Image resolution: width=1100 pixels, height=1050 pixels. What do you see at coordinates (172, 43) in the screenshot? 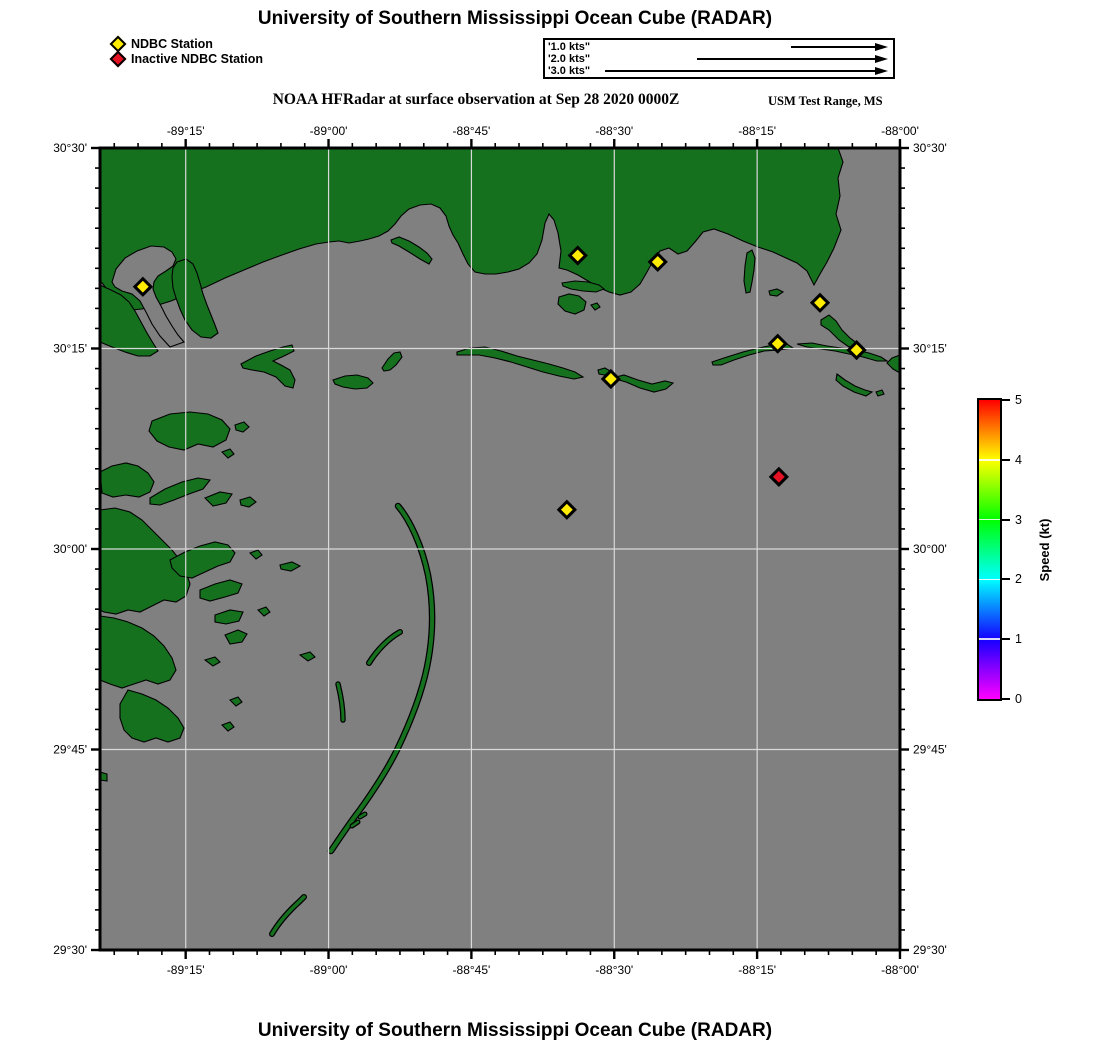
I see `legend-label: NDBC Station` at bounding box center [172, 43].